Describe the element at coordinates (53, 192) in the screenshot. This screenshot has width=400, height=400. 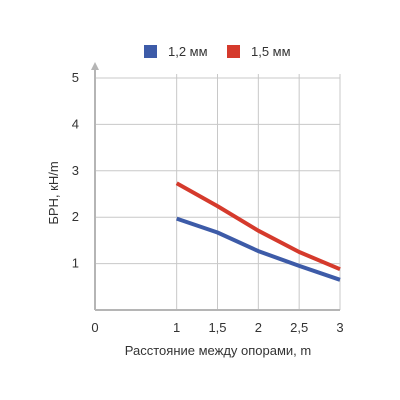
I see `y-axis-title: БРН, кН/m` at that location.